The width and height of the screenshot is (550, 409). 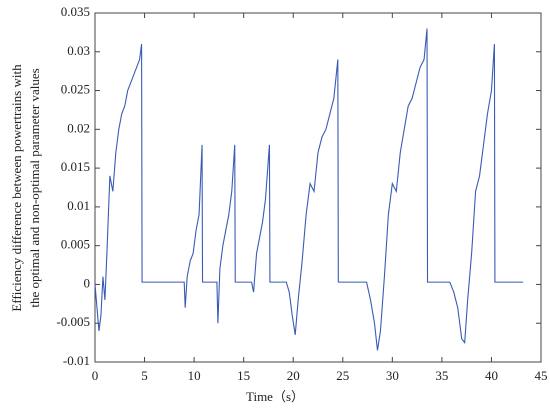 I want to click on y-tick-label: -0.005, so click(x=73, y=321).